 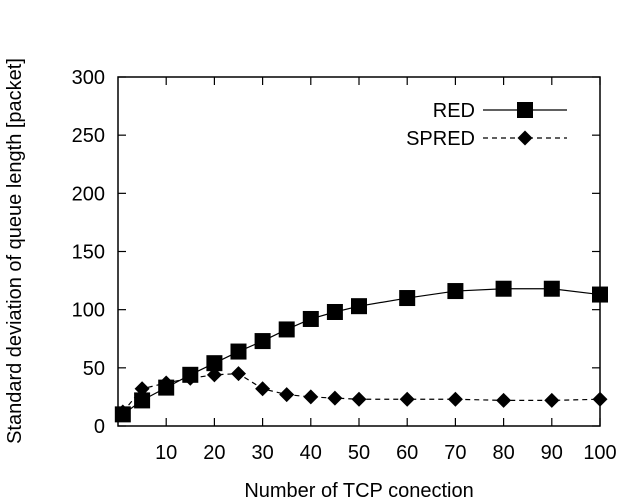 What do you see at coordinates (88, 311) in the screenshot?
I see `y-tick-label: 100` at bounding box center [88, 311].